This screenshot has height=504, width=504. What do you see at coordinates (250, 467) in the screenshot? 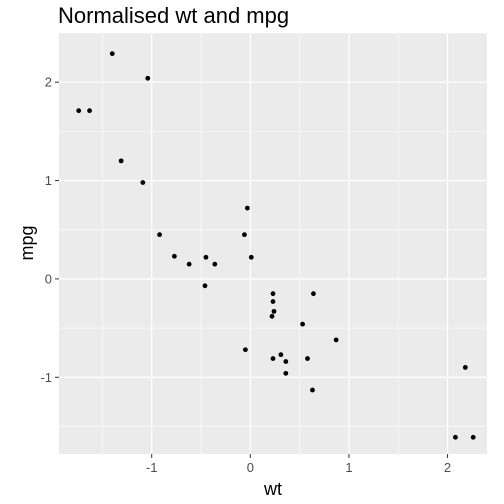
I see `x-tick-label: 0` at bounding box center [250, 467].